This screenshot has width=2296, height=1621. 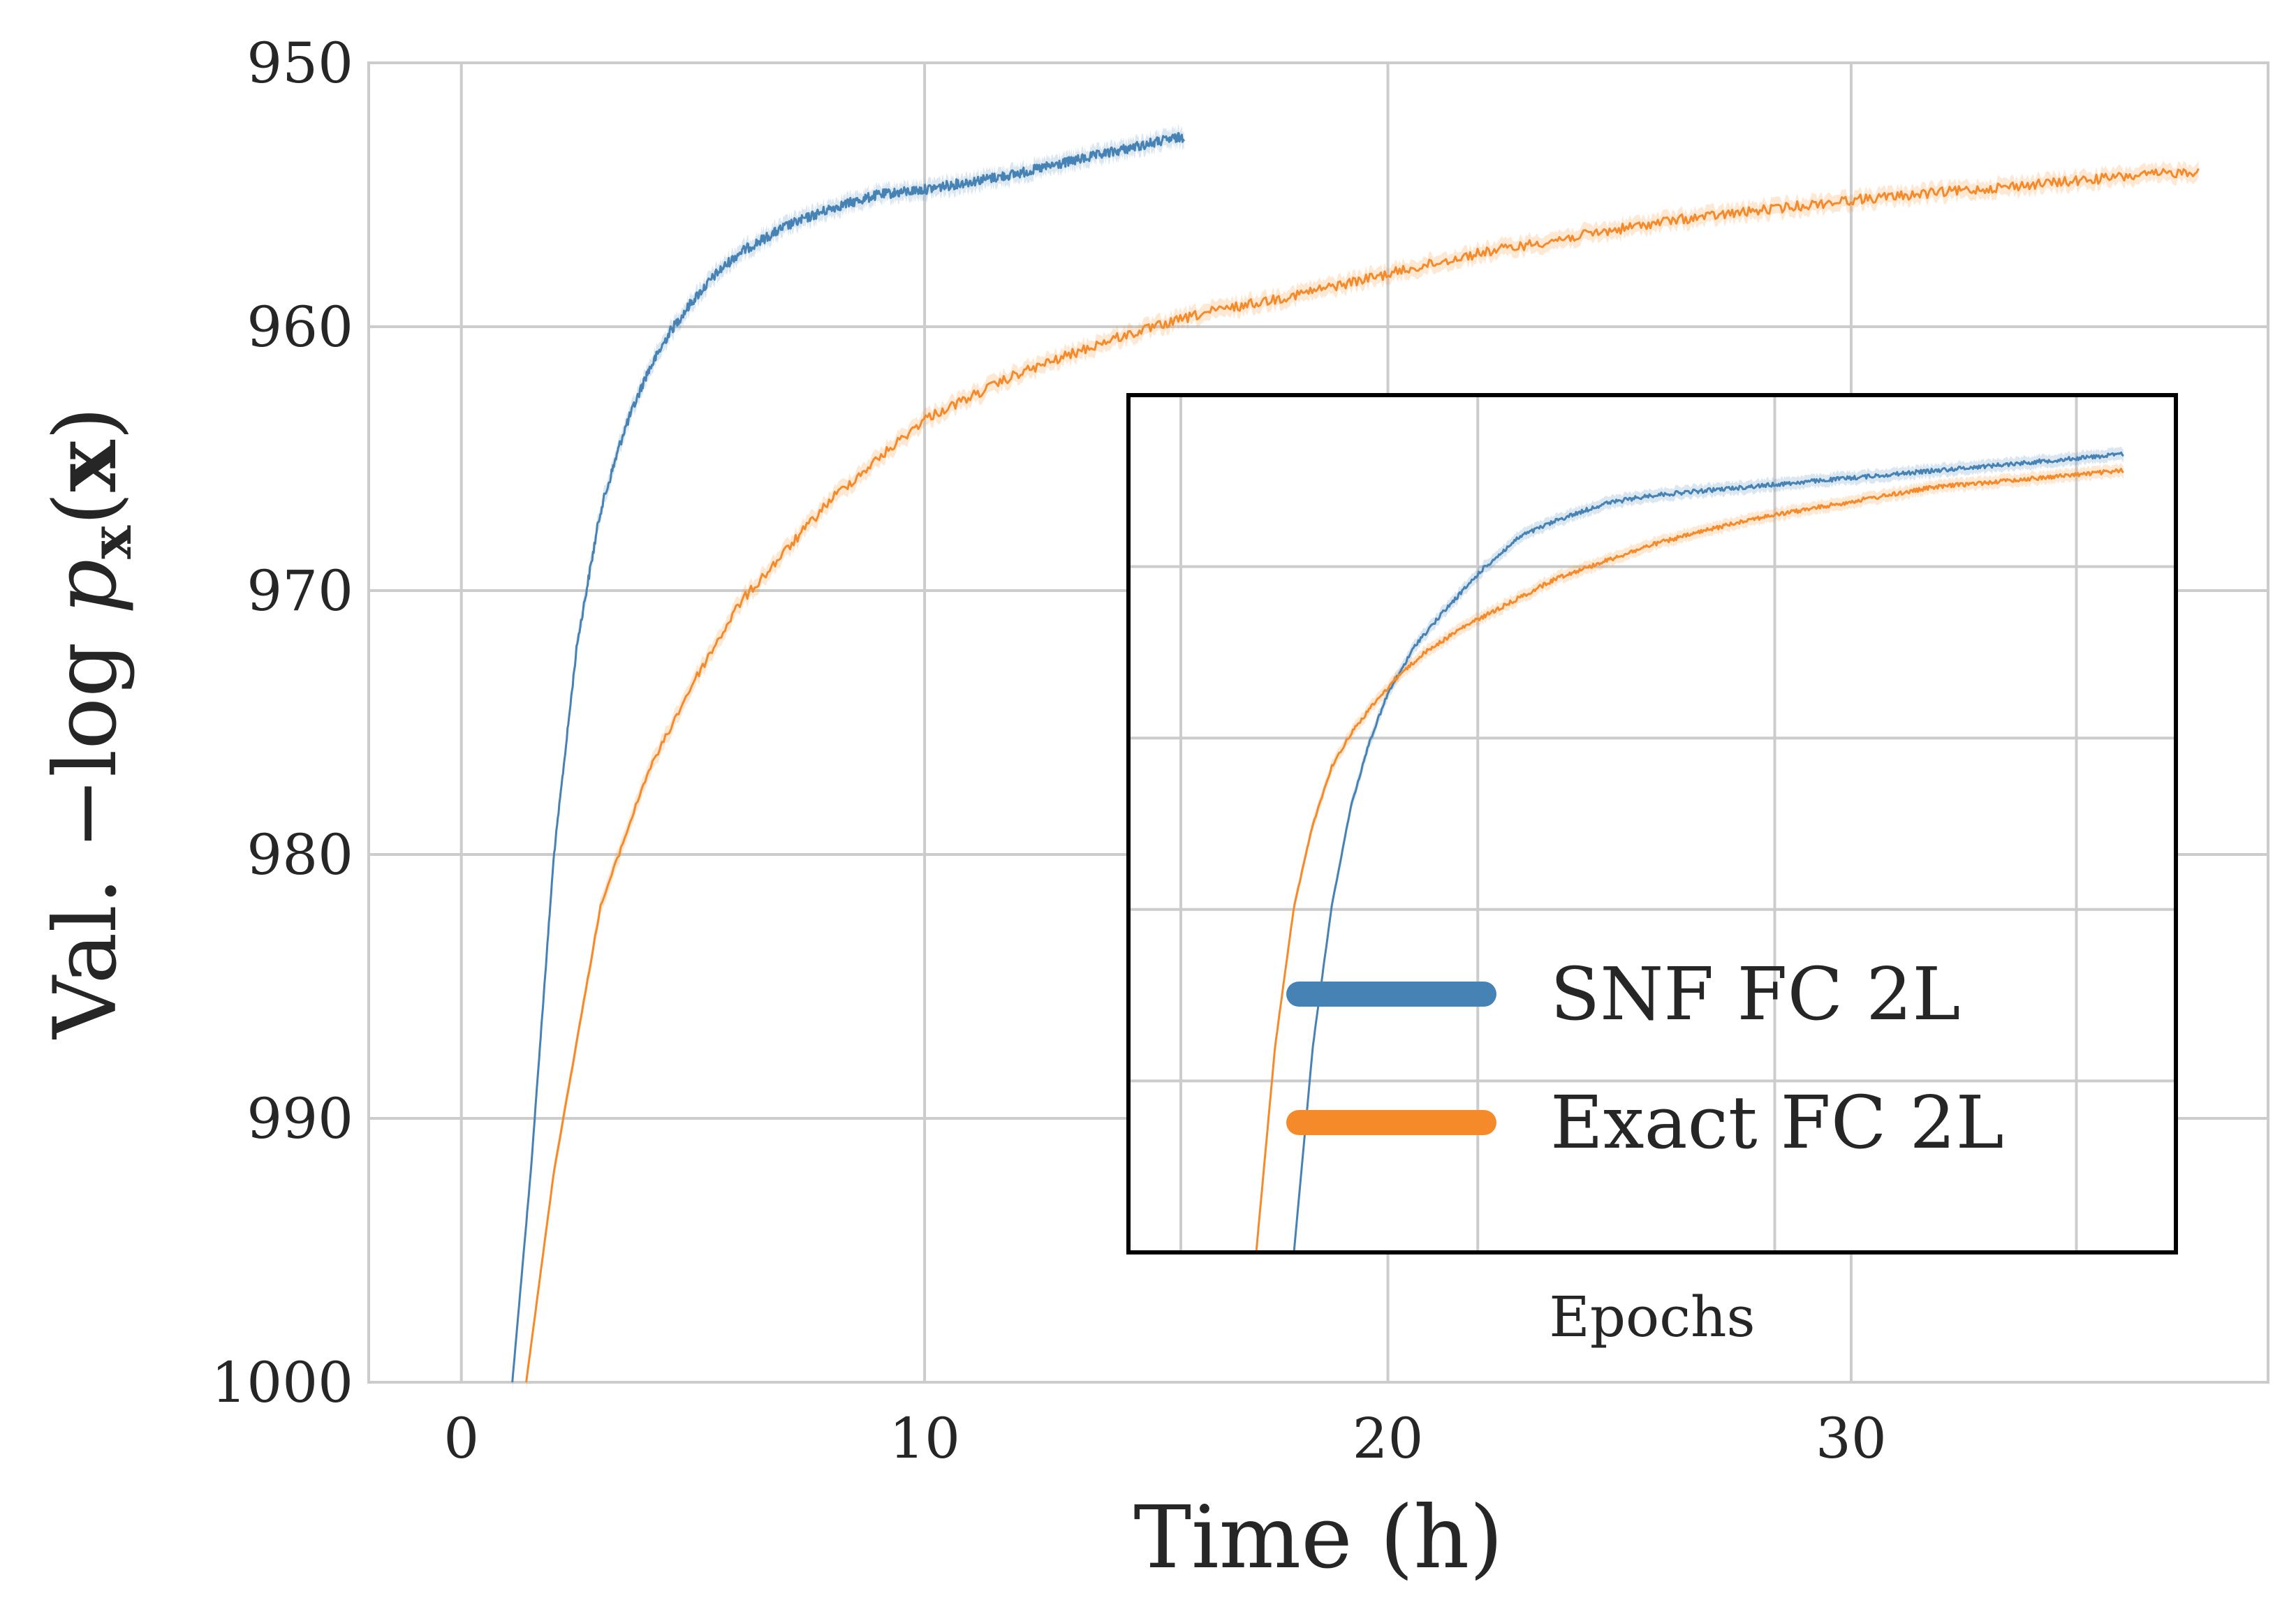 What do you see at coordinates (86, 827) in the screenshot?
I see `y-label-prefix: Val. −log` at bounding box center [86, 827].